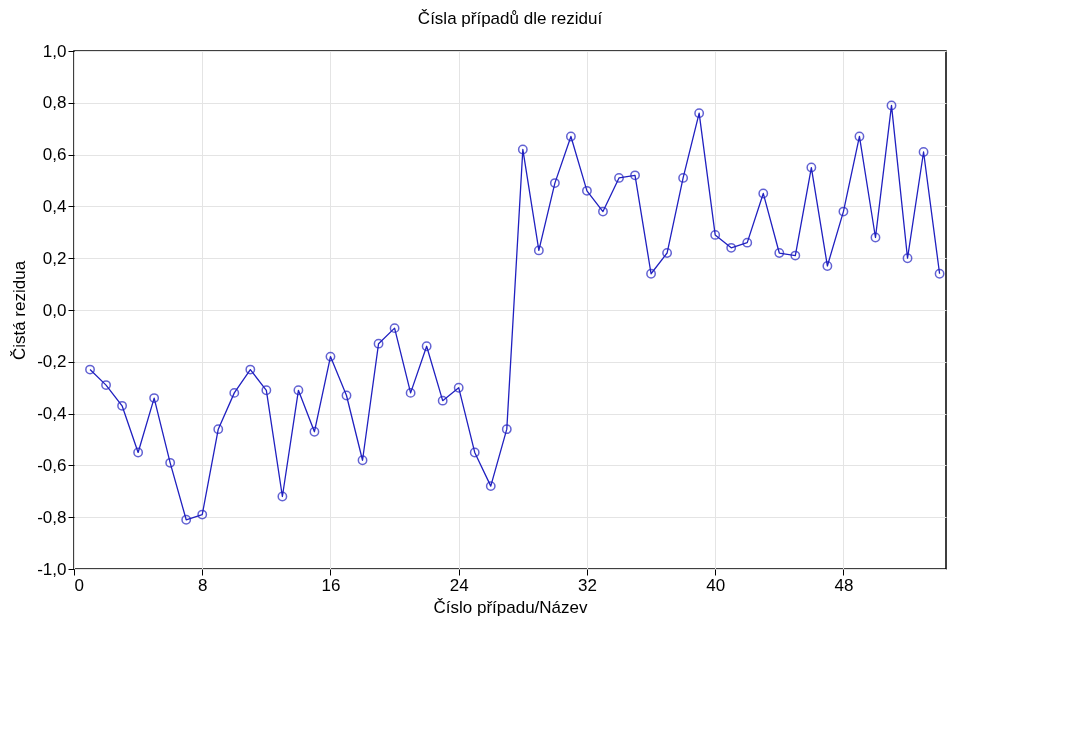  What do you see at coordinates (52, 517) in the screenshot?
I see `y-tick-label: -0,8` at bounding box center [52, 517].